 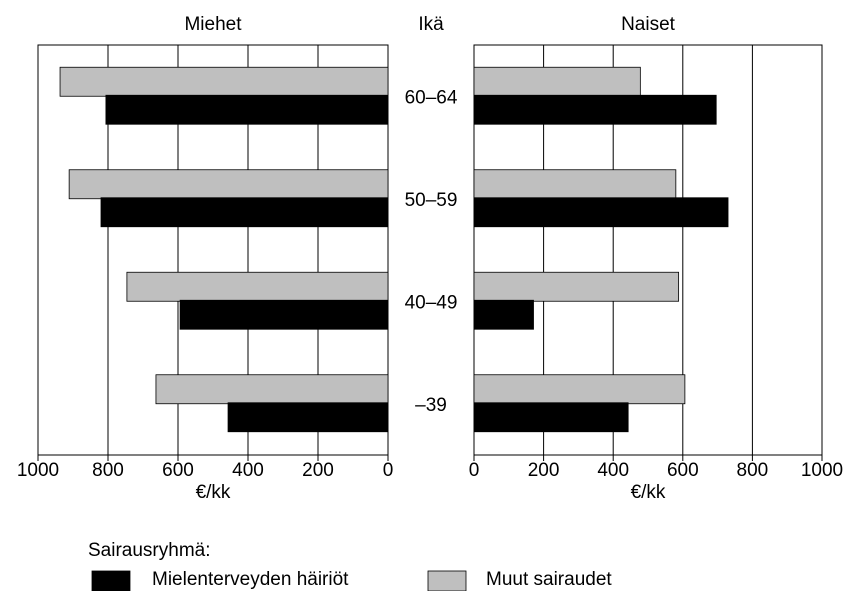 I want to click on legend-title: Sairausryhmä:, so click(x=149, y=550).